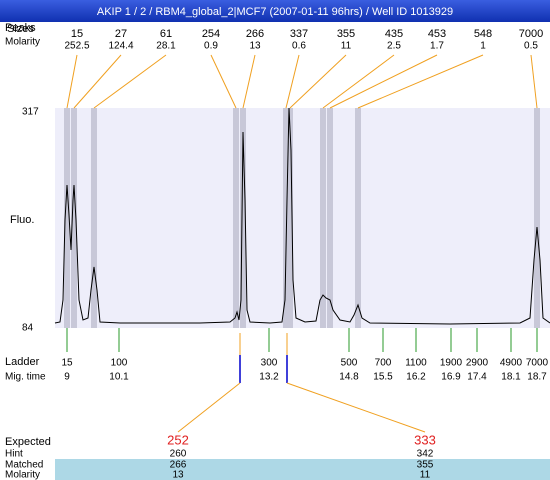 This screenshot has height=480, width=550. Describe the element at coordinates (451, 363) in the screenshot. I see `ladder-size: 1900` at that location.